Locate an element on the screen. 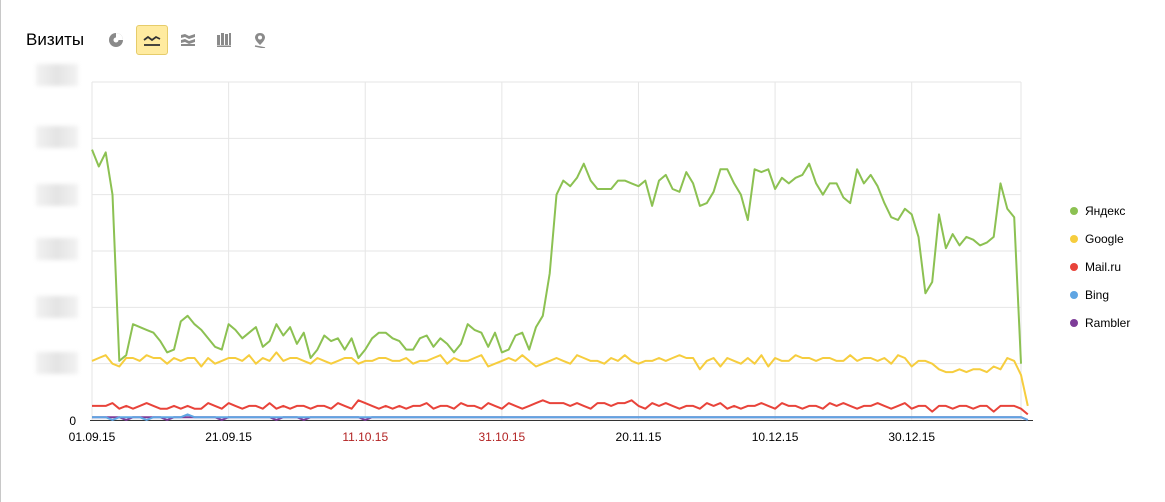 Image resolution: width=1165 pixels, height=502 pixels. legend-item: Mail.ru is located at coordinates (1100, 267).